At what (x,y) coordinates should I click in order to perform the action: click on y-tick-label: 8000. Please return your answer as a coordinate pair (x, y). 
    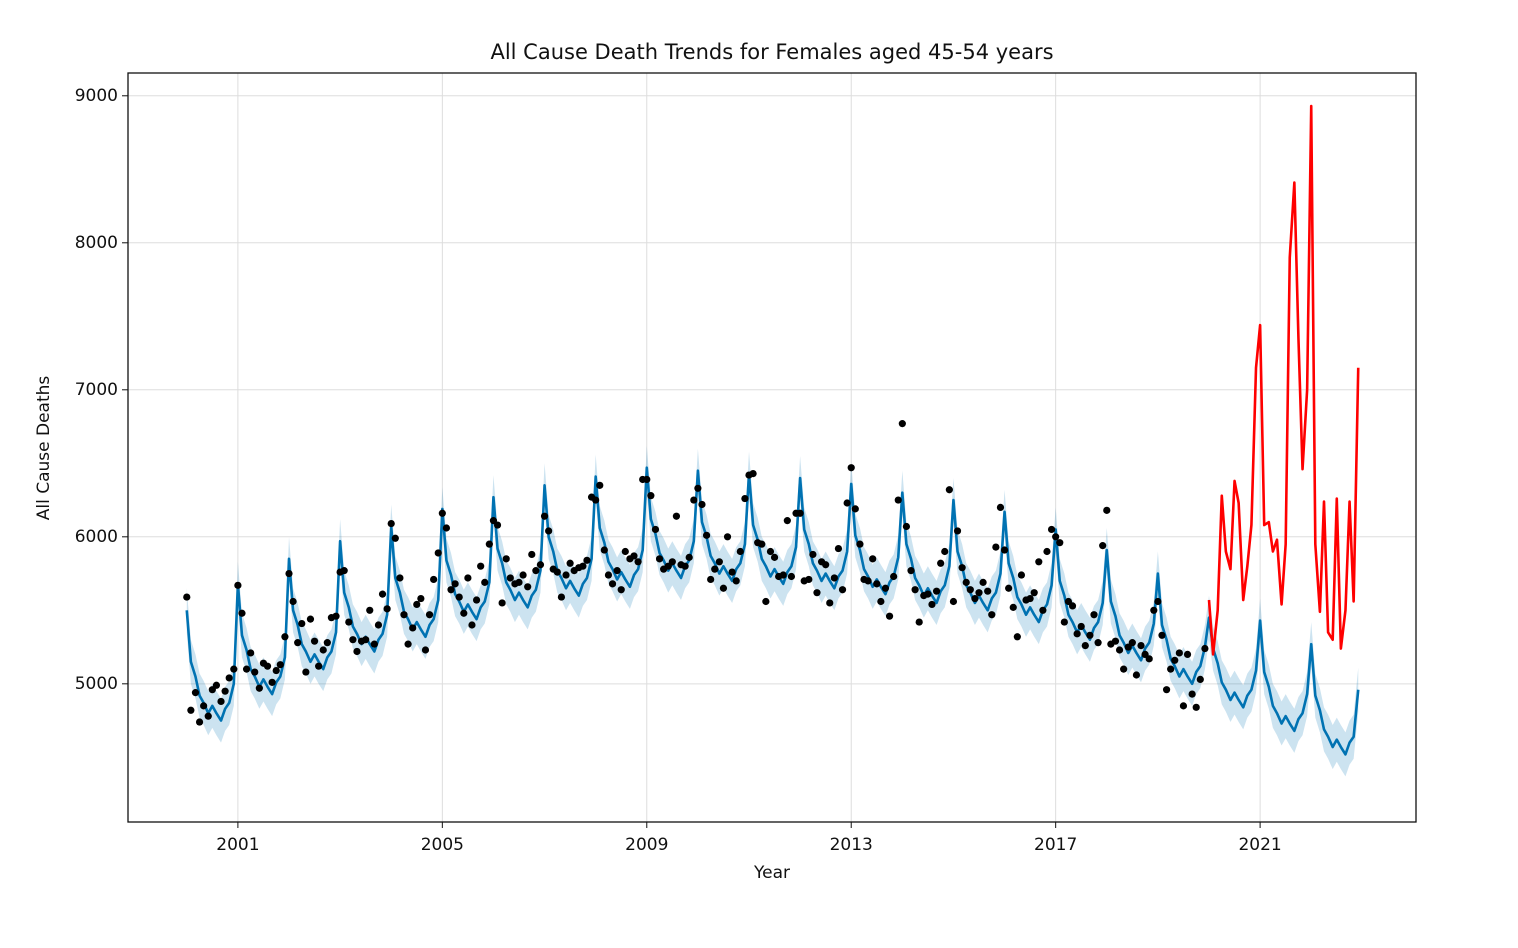
    Looking at the image, I should click on (96, 243).